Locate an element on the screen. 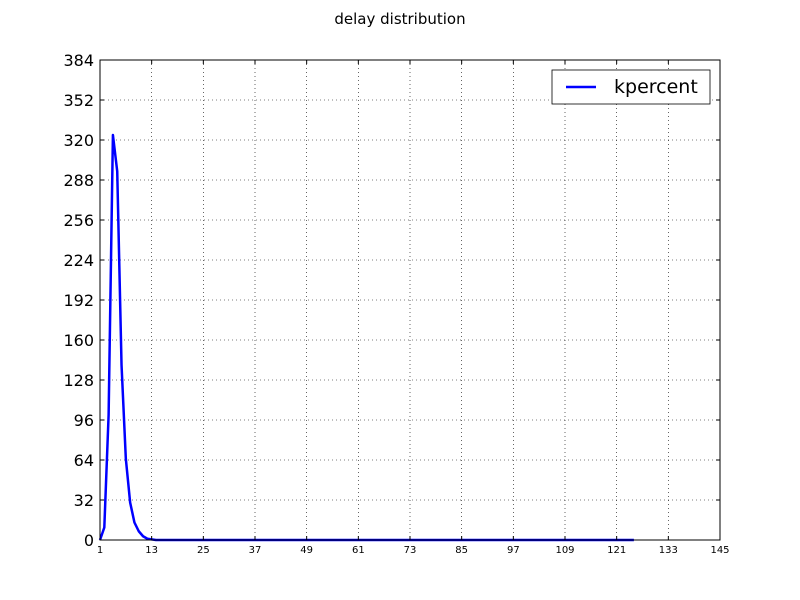 This screenshot has height=600, width=800. x-tick-label: 73 is located at coordinates (410, 550).